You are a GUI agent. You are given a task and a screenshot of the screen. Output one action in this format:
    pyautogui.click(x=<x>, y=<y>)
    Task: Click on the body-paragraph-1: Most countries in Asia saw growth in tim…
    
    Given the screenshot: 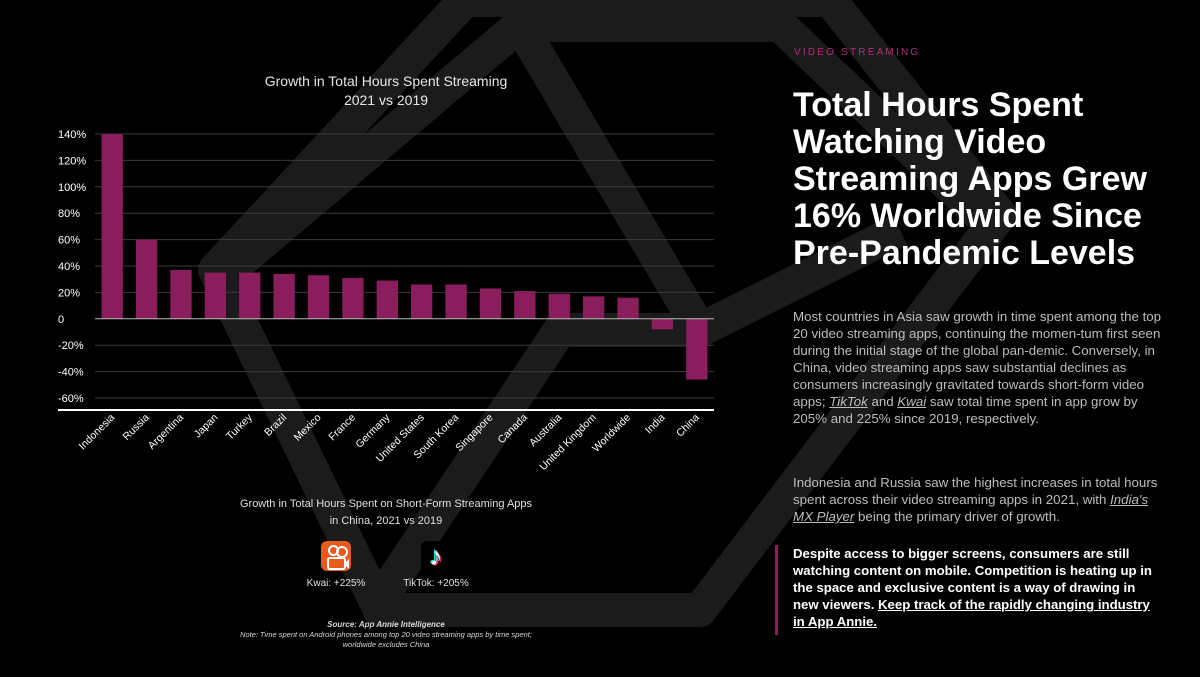 What is the action you would take?
    pyautogui.click(x=977, y=367)
    